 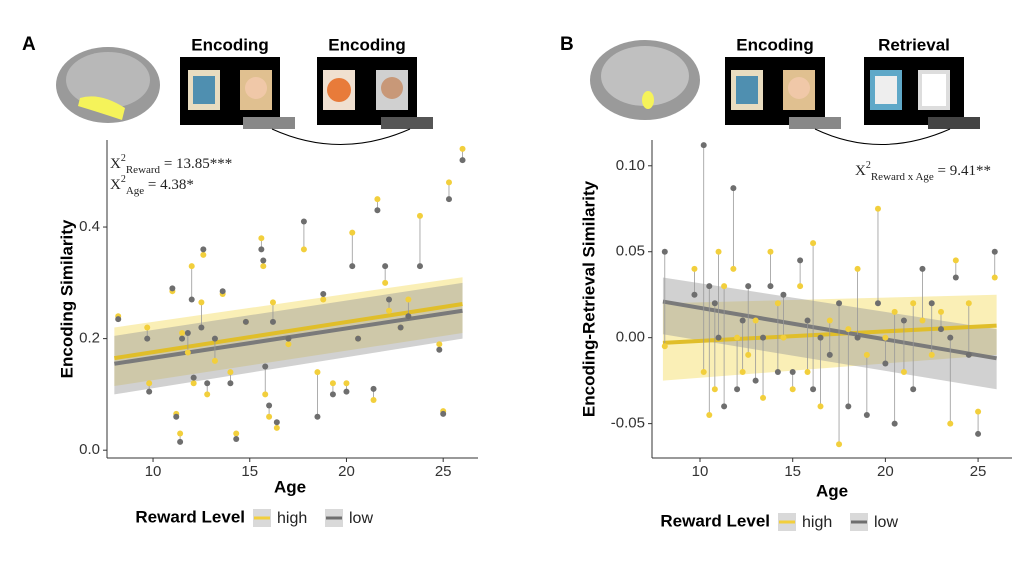 I want to click on y-tick-label: 0.2, so click(x=89, y=338).